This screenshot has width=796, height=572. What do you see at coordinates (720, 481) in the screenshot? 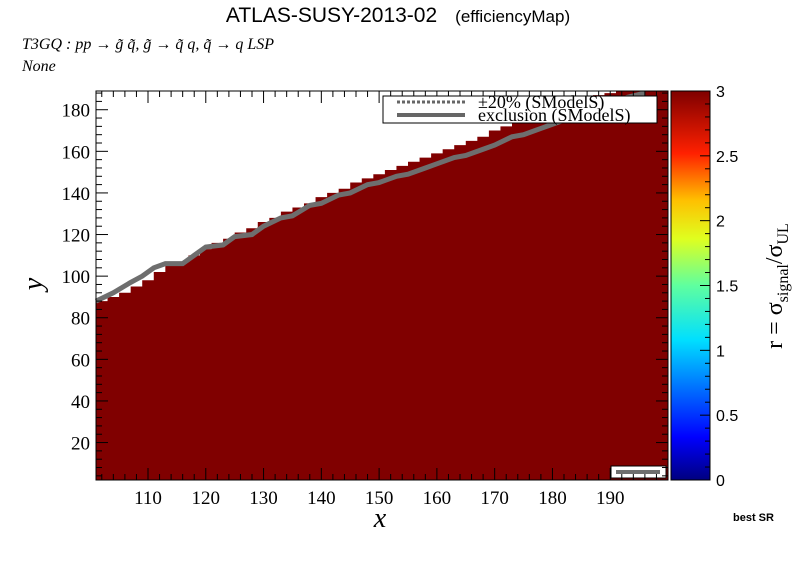
I see `colorbar-tick-label: 0` at bounding box center [720, 481].